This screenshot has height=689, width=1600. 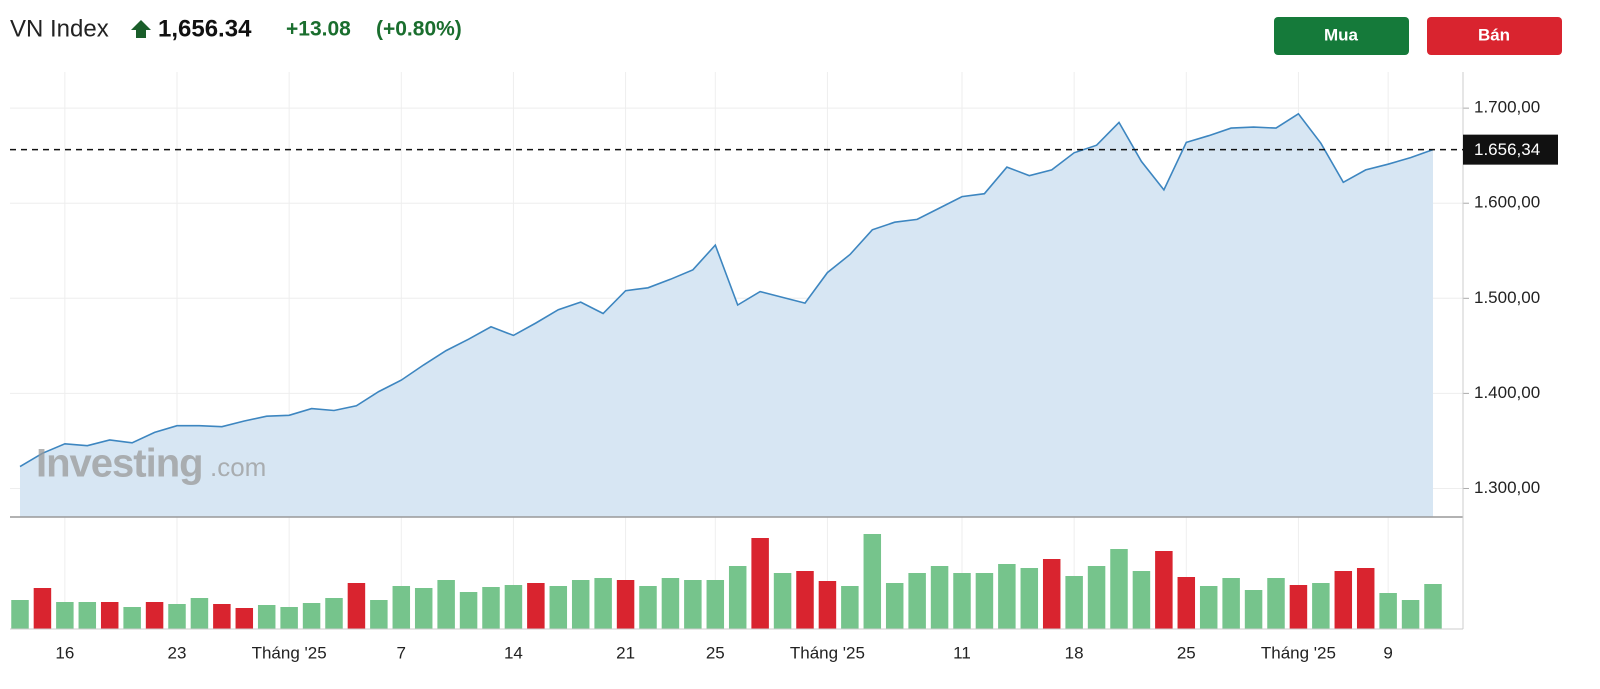 I want to click on buy-button, so click(x=1341, y=36).